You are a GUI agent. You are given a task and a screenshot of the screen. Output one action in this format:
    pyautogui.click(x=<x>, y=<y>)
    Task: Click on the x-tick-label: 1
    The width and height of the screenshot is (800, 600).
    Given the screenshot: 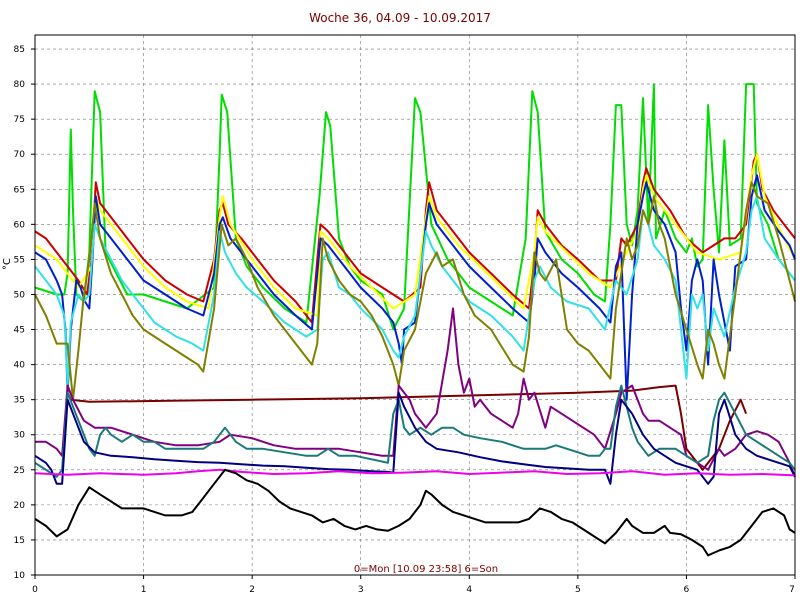 What is the action you would take?
    pyautogui.click(x=144, y=590)
    